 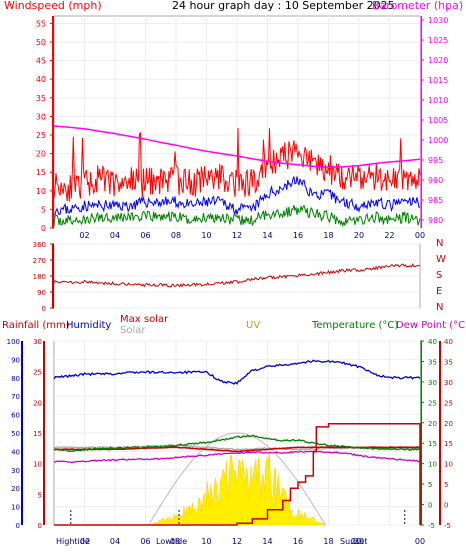 What do you see at coordinates (40, 526) in the screenshot?
I see `rain-tick-label: 0` at bounding box center [40, 526].